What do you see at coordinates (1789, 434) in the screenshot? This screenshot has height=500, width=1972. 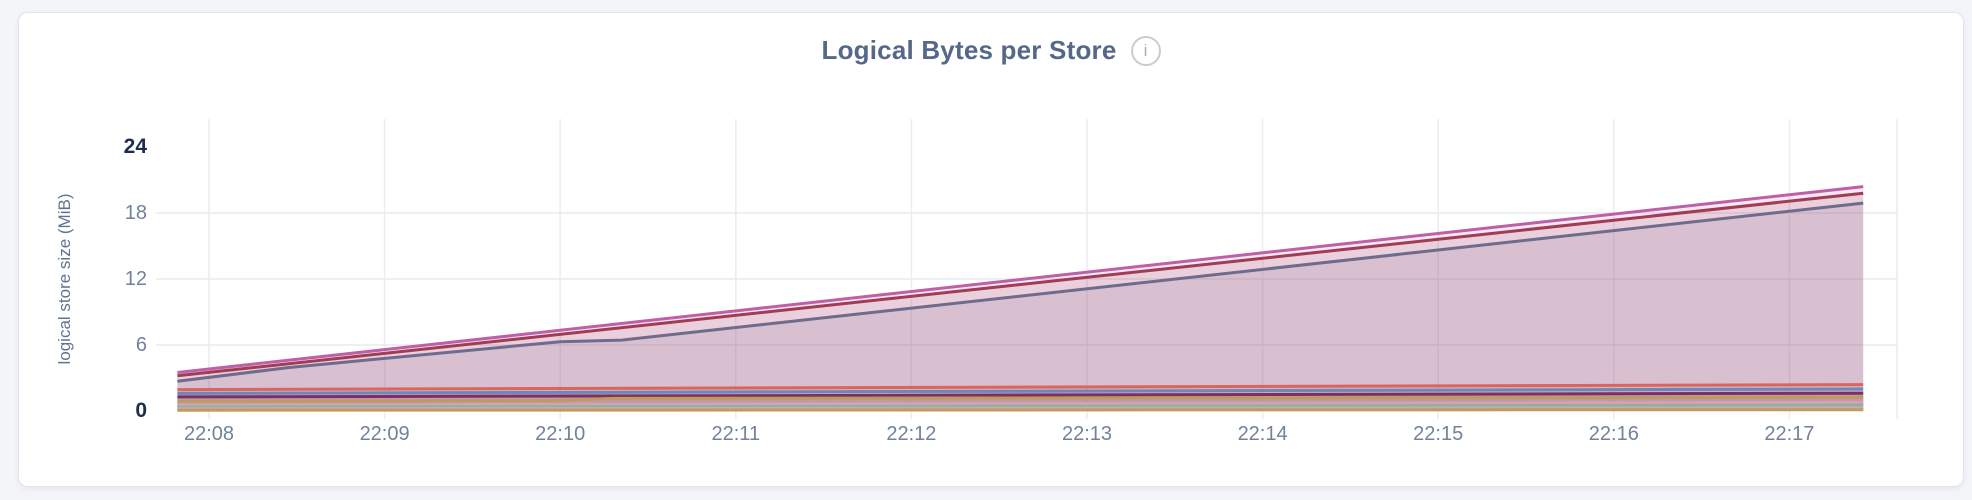 I see `x-tick-label: 22:17` at bounding box center [1789, 434].